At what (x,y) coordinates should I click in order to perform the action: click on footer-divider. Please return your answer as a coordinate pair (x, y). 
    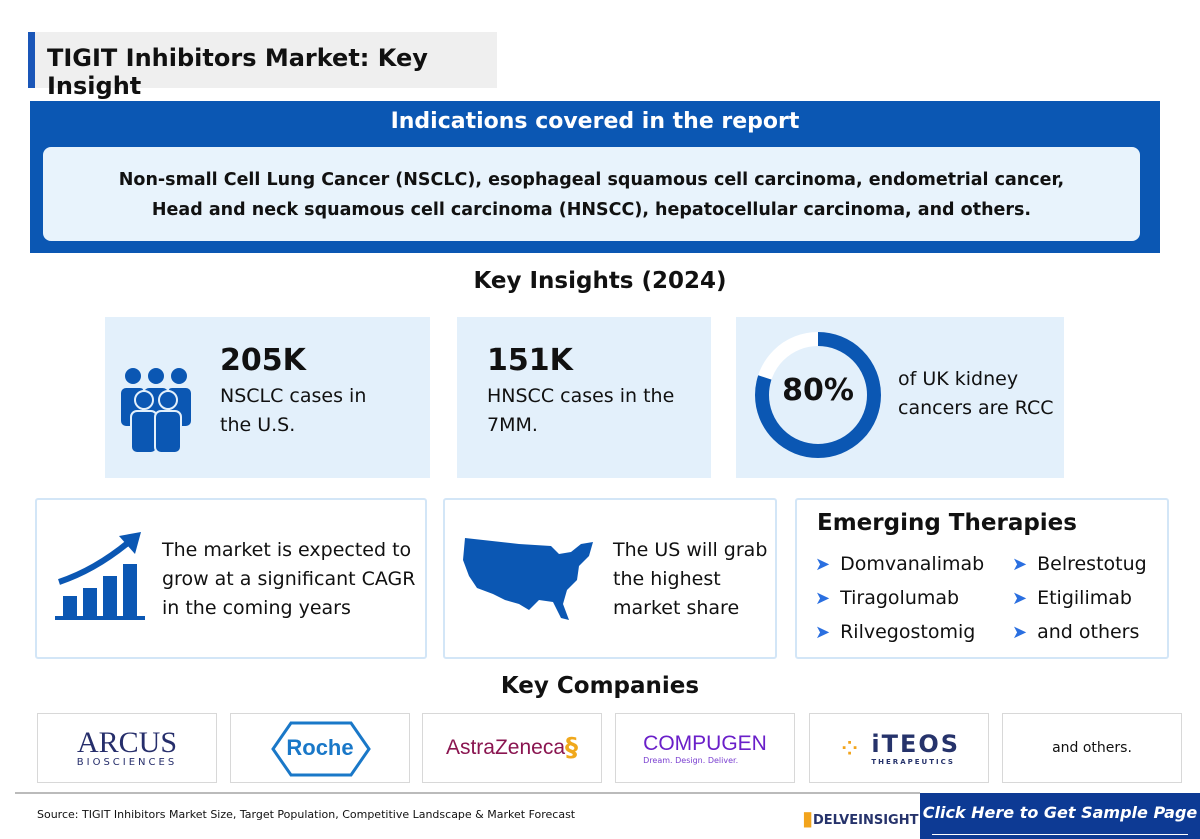
    Looking at the image, I should click on (467, 793).